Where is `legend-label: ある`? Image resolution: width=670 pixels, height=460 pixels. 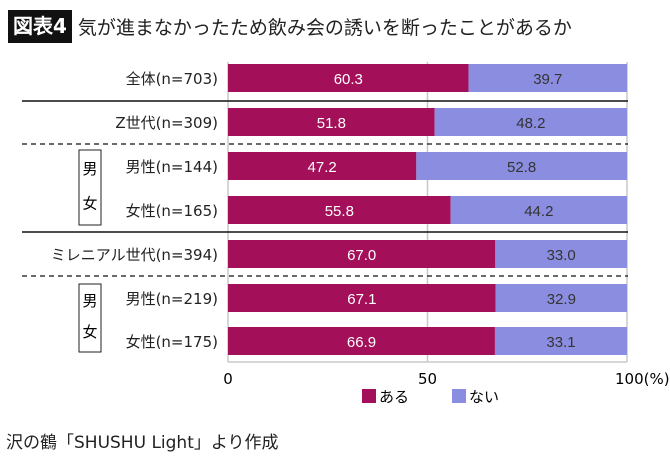 legend-label: ある is located at coordinates (394, 397).